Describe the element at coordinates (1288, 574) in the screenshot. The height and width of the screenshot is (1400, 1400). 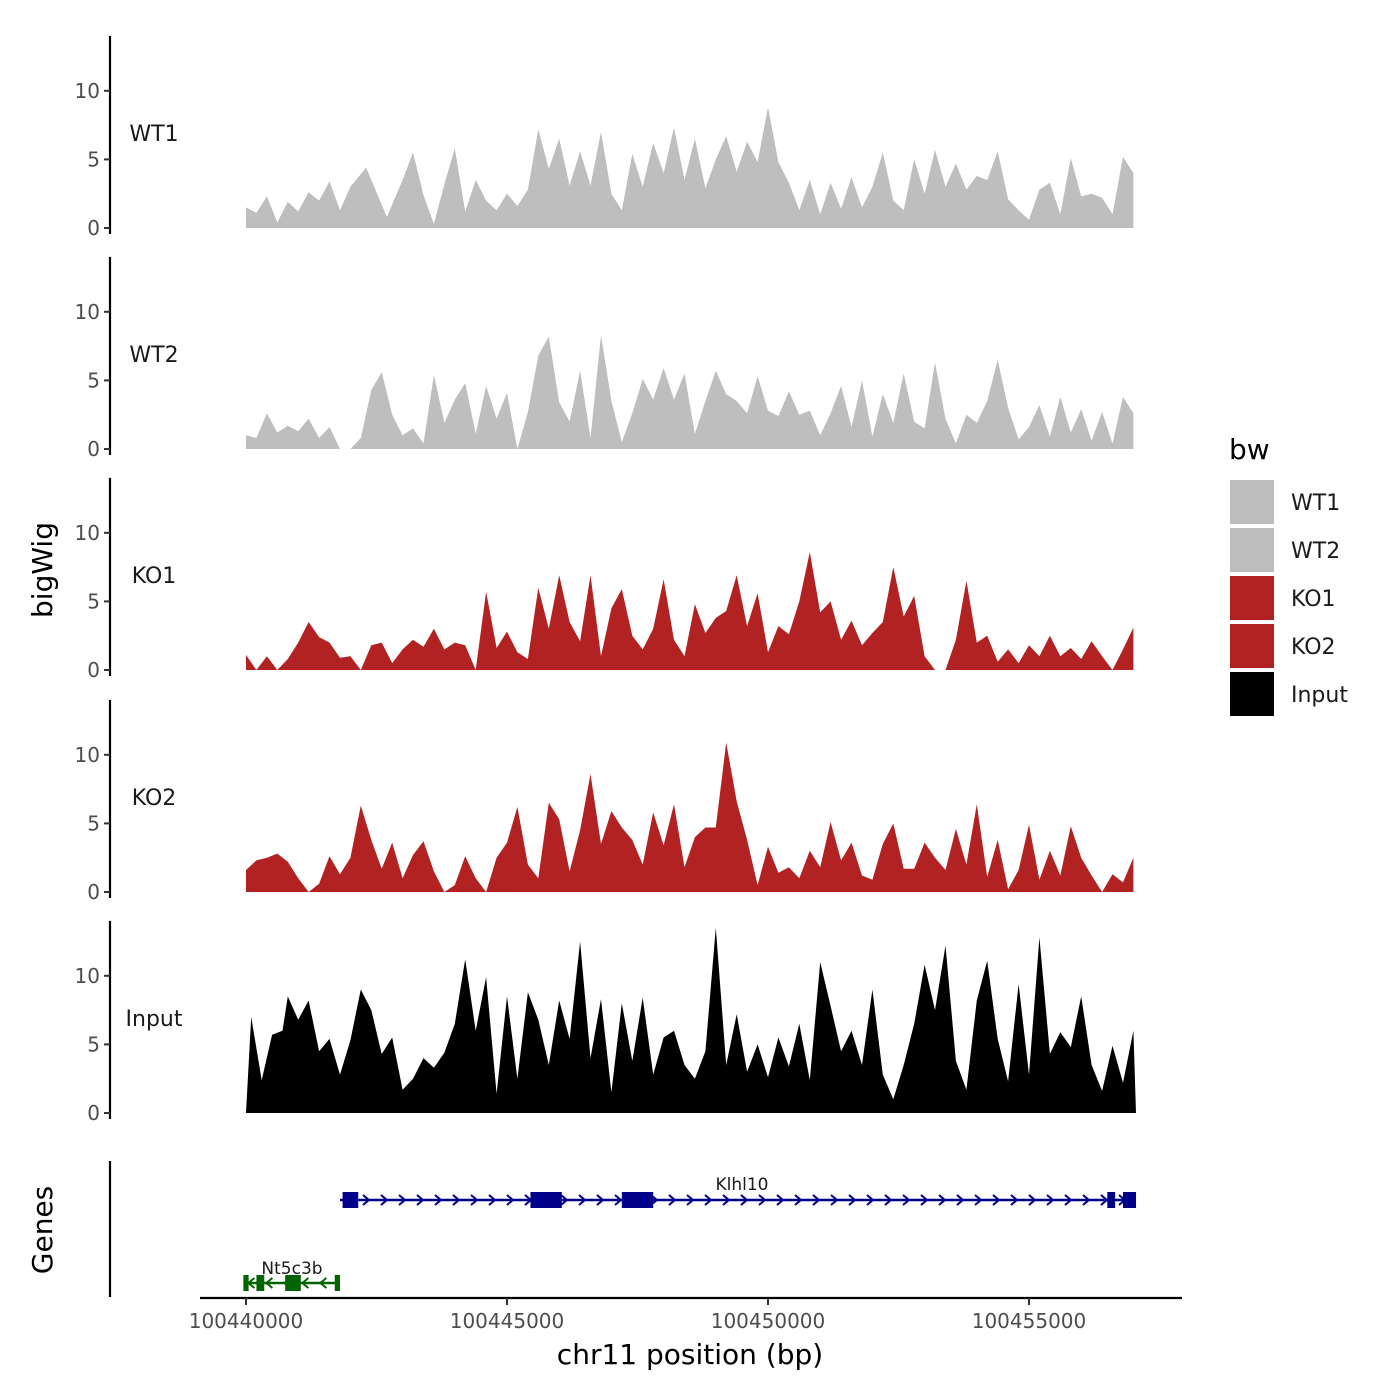
I see `legend: bw WT1 WT2 KO1 KO2 Input` at that location.